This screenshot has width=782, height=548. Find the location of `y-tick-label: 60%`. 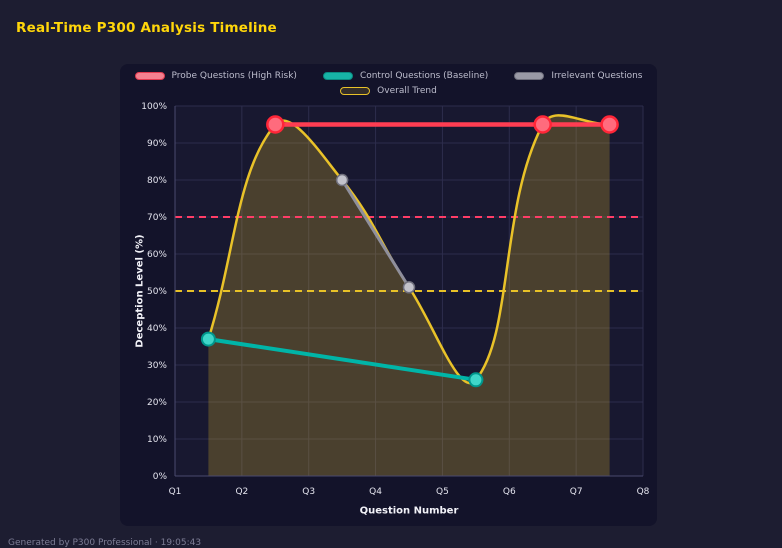

y-tick-label: 60% is located at coordinates (157, 255).